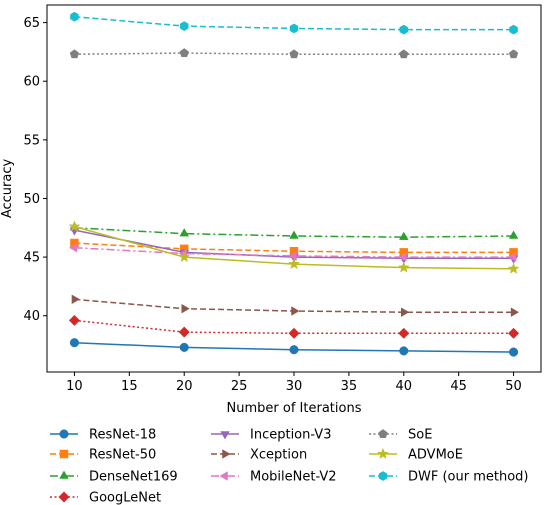 This screenshot has height=505, width=544. I want to click on legend-entry-inception-v3: Inception-V3, so click(271, 435).